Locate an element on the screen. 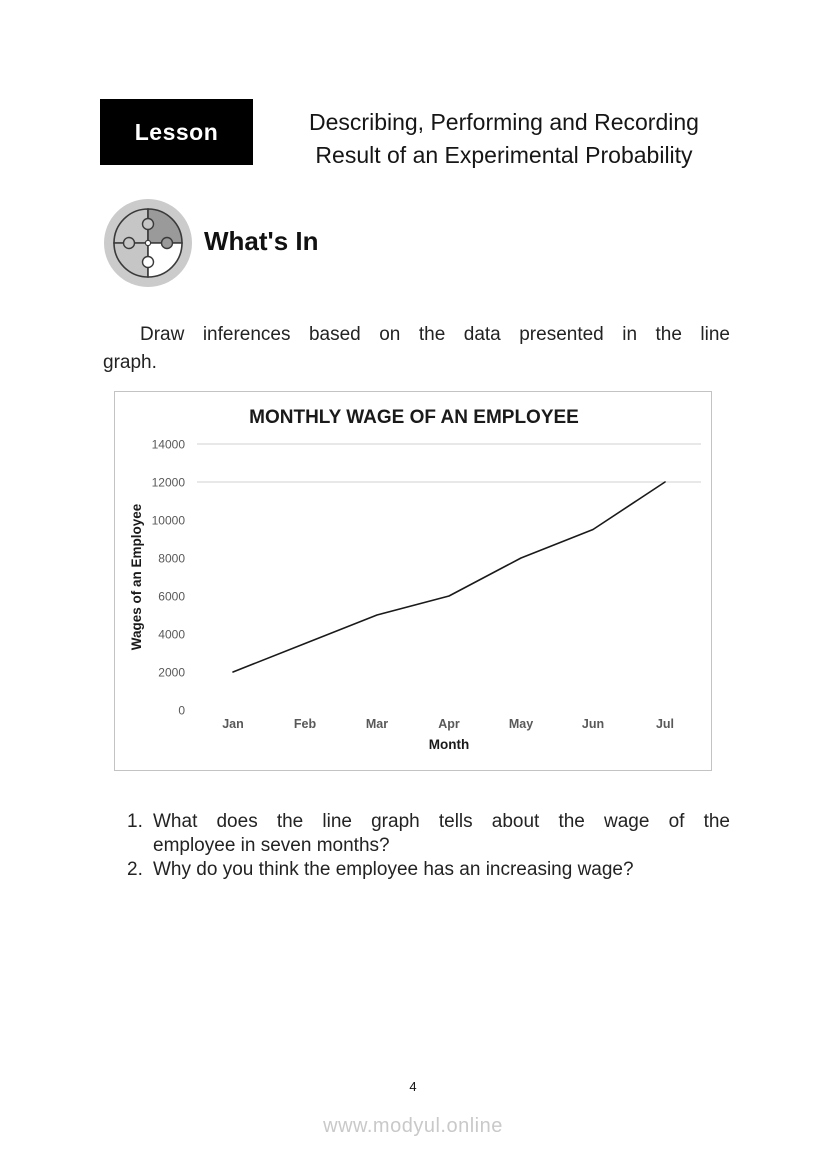 This screenshot has width=826, height=1169. y-tick-8000: 8000 is located at coordinates (171, 559).